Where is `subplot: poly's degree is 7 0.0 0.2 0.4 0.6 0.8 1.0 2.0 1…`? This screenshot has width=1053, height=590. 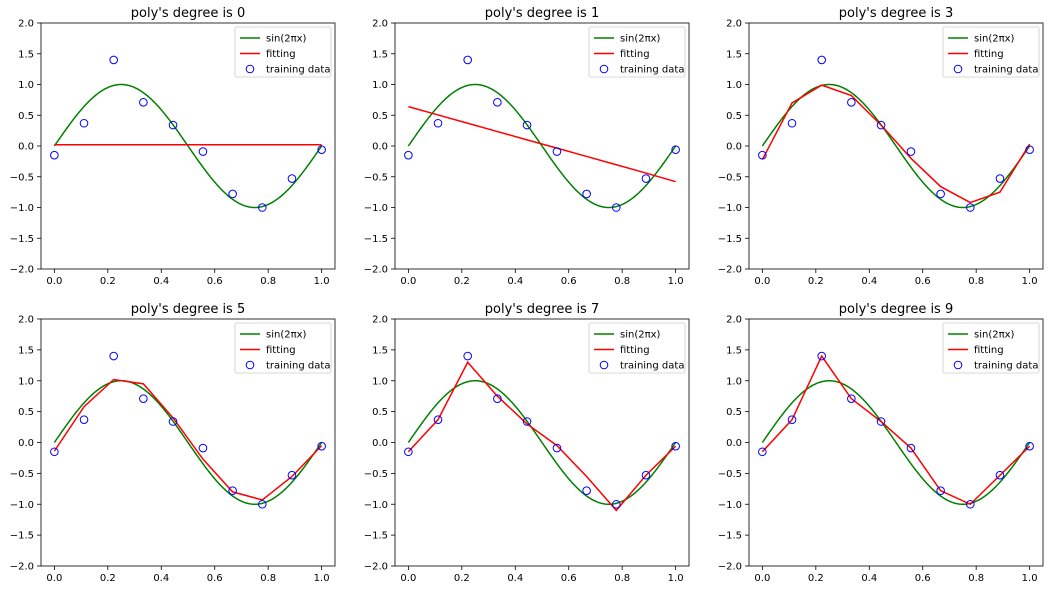 subplot: poly's degree is 7 0.0 0.2 0.4 0.6 0.8 1.0 2.0 1… is located at coordinates (527, 443).